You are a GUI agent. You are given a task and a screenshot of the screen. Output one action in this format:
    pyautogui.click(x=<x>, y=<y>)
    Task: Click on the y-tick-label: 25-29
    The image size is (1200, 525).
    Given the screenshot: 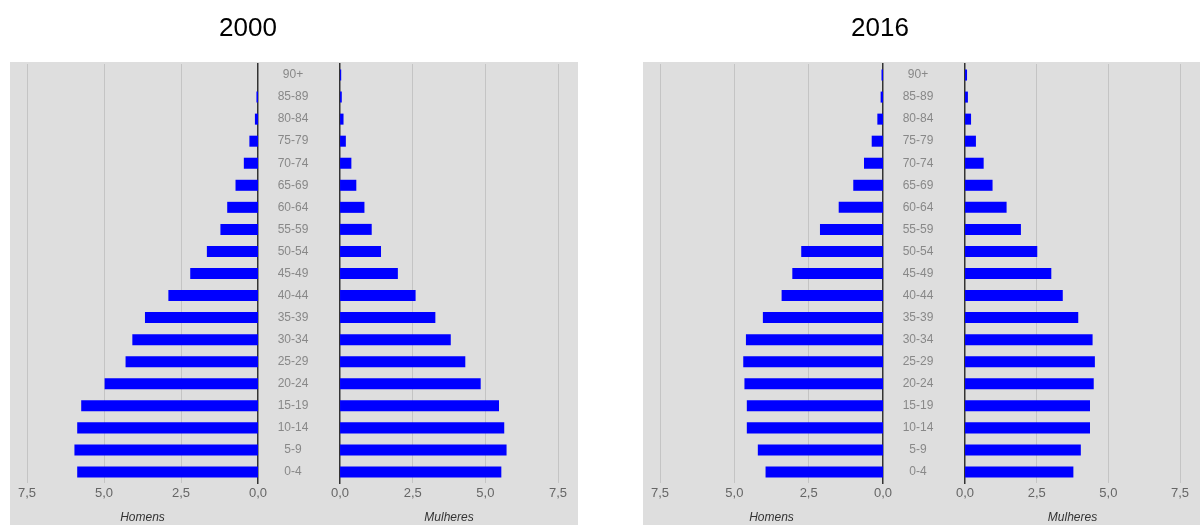 What is the action you would take?
    pyautogui.click(x=918, y=361)
    